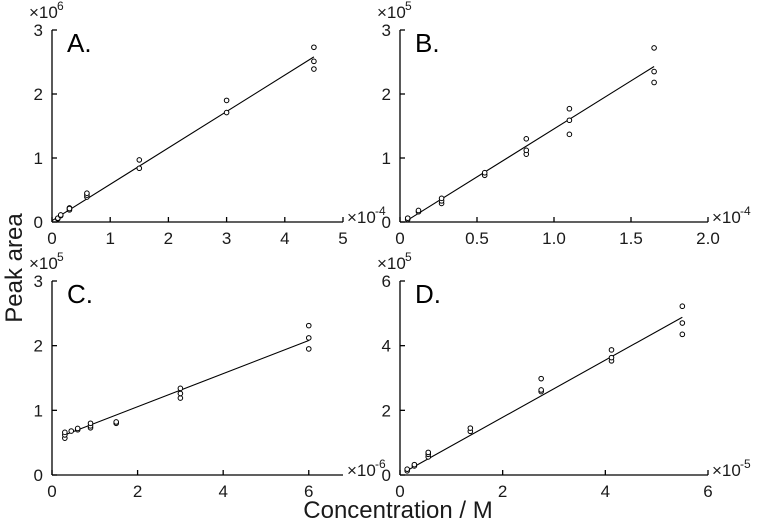 The width and height of the screenshot is (767, 530). I want to click on x-multiplier-exponent: -5, so click(745, 464).